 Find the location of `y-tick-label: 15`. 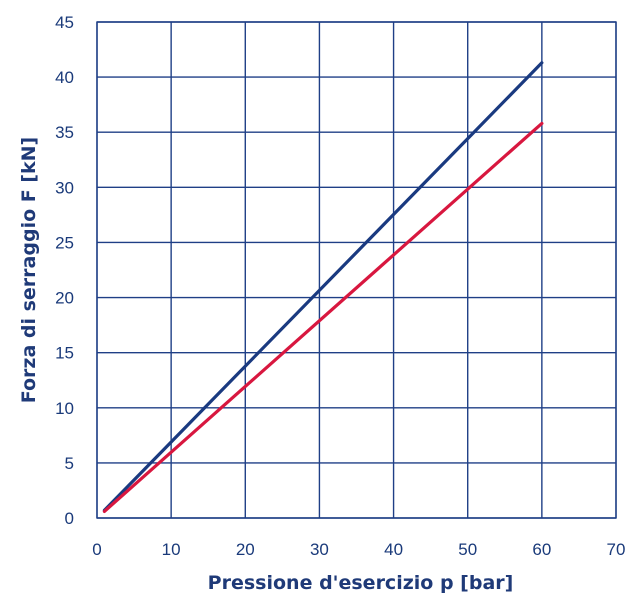

y-tick-label: 15 is located at coordinates (64, 353).